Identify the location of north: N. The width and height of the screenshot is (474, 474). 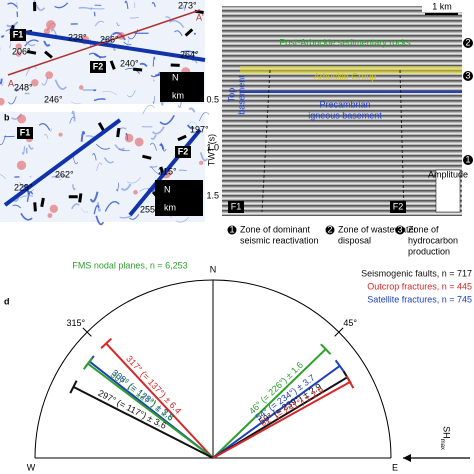
(175, 77).